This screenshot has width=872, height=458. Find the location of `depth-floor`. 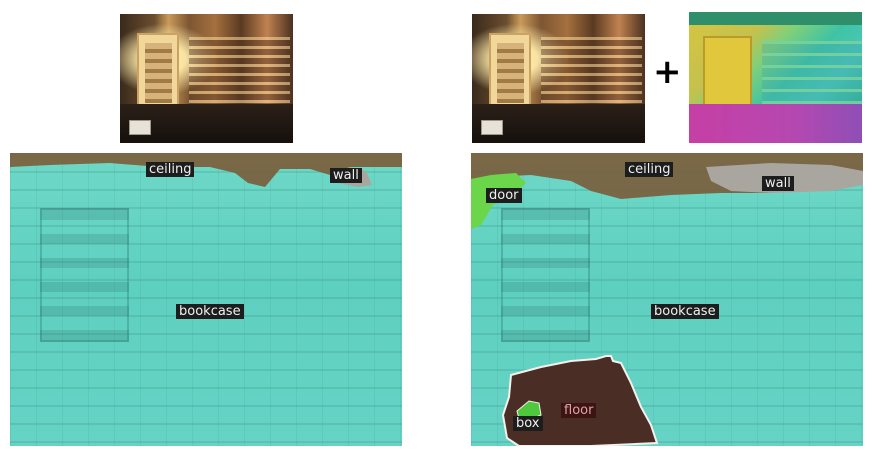

depth-floor is located at coordinates (775, 123).